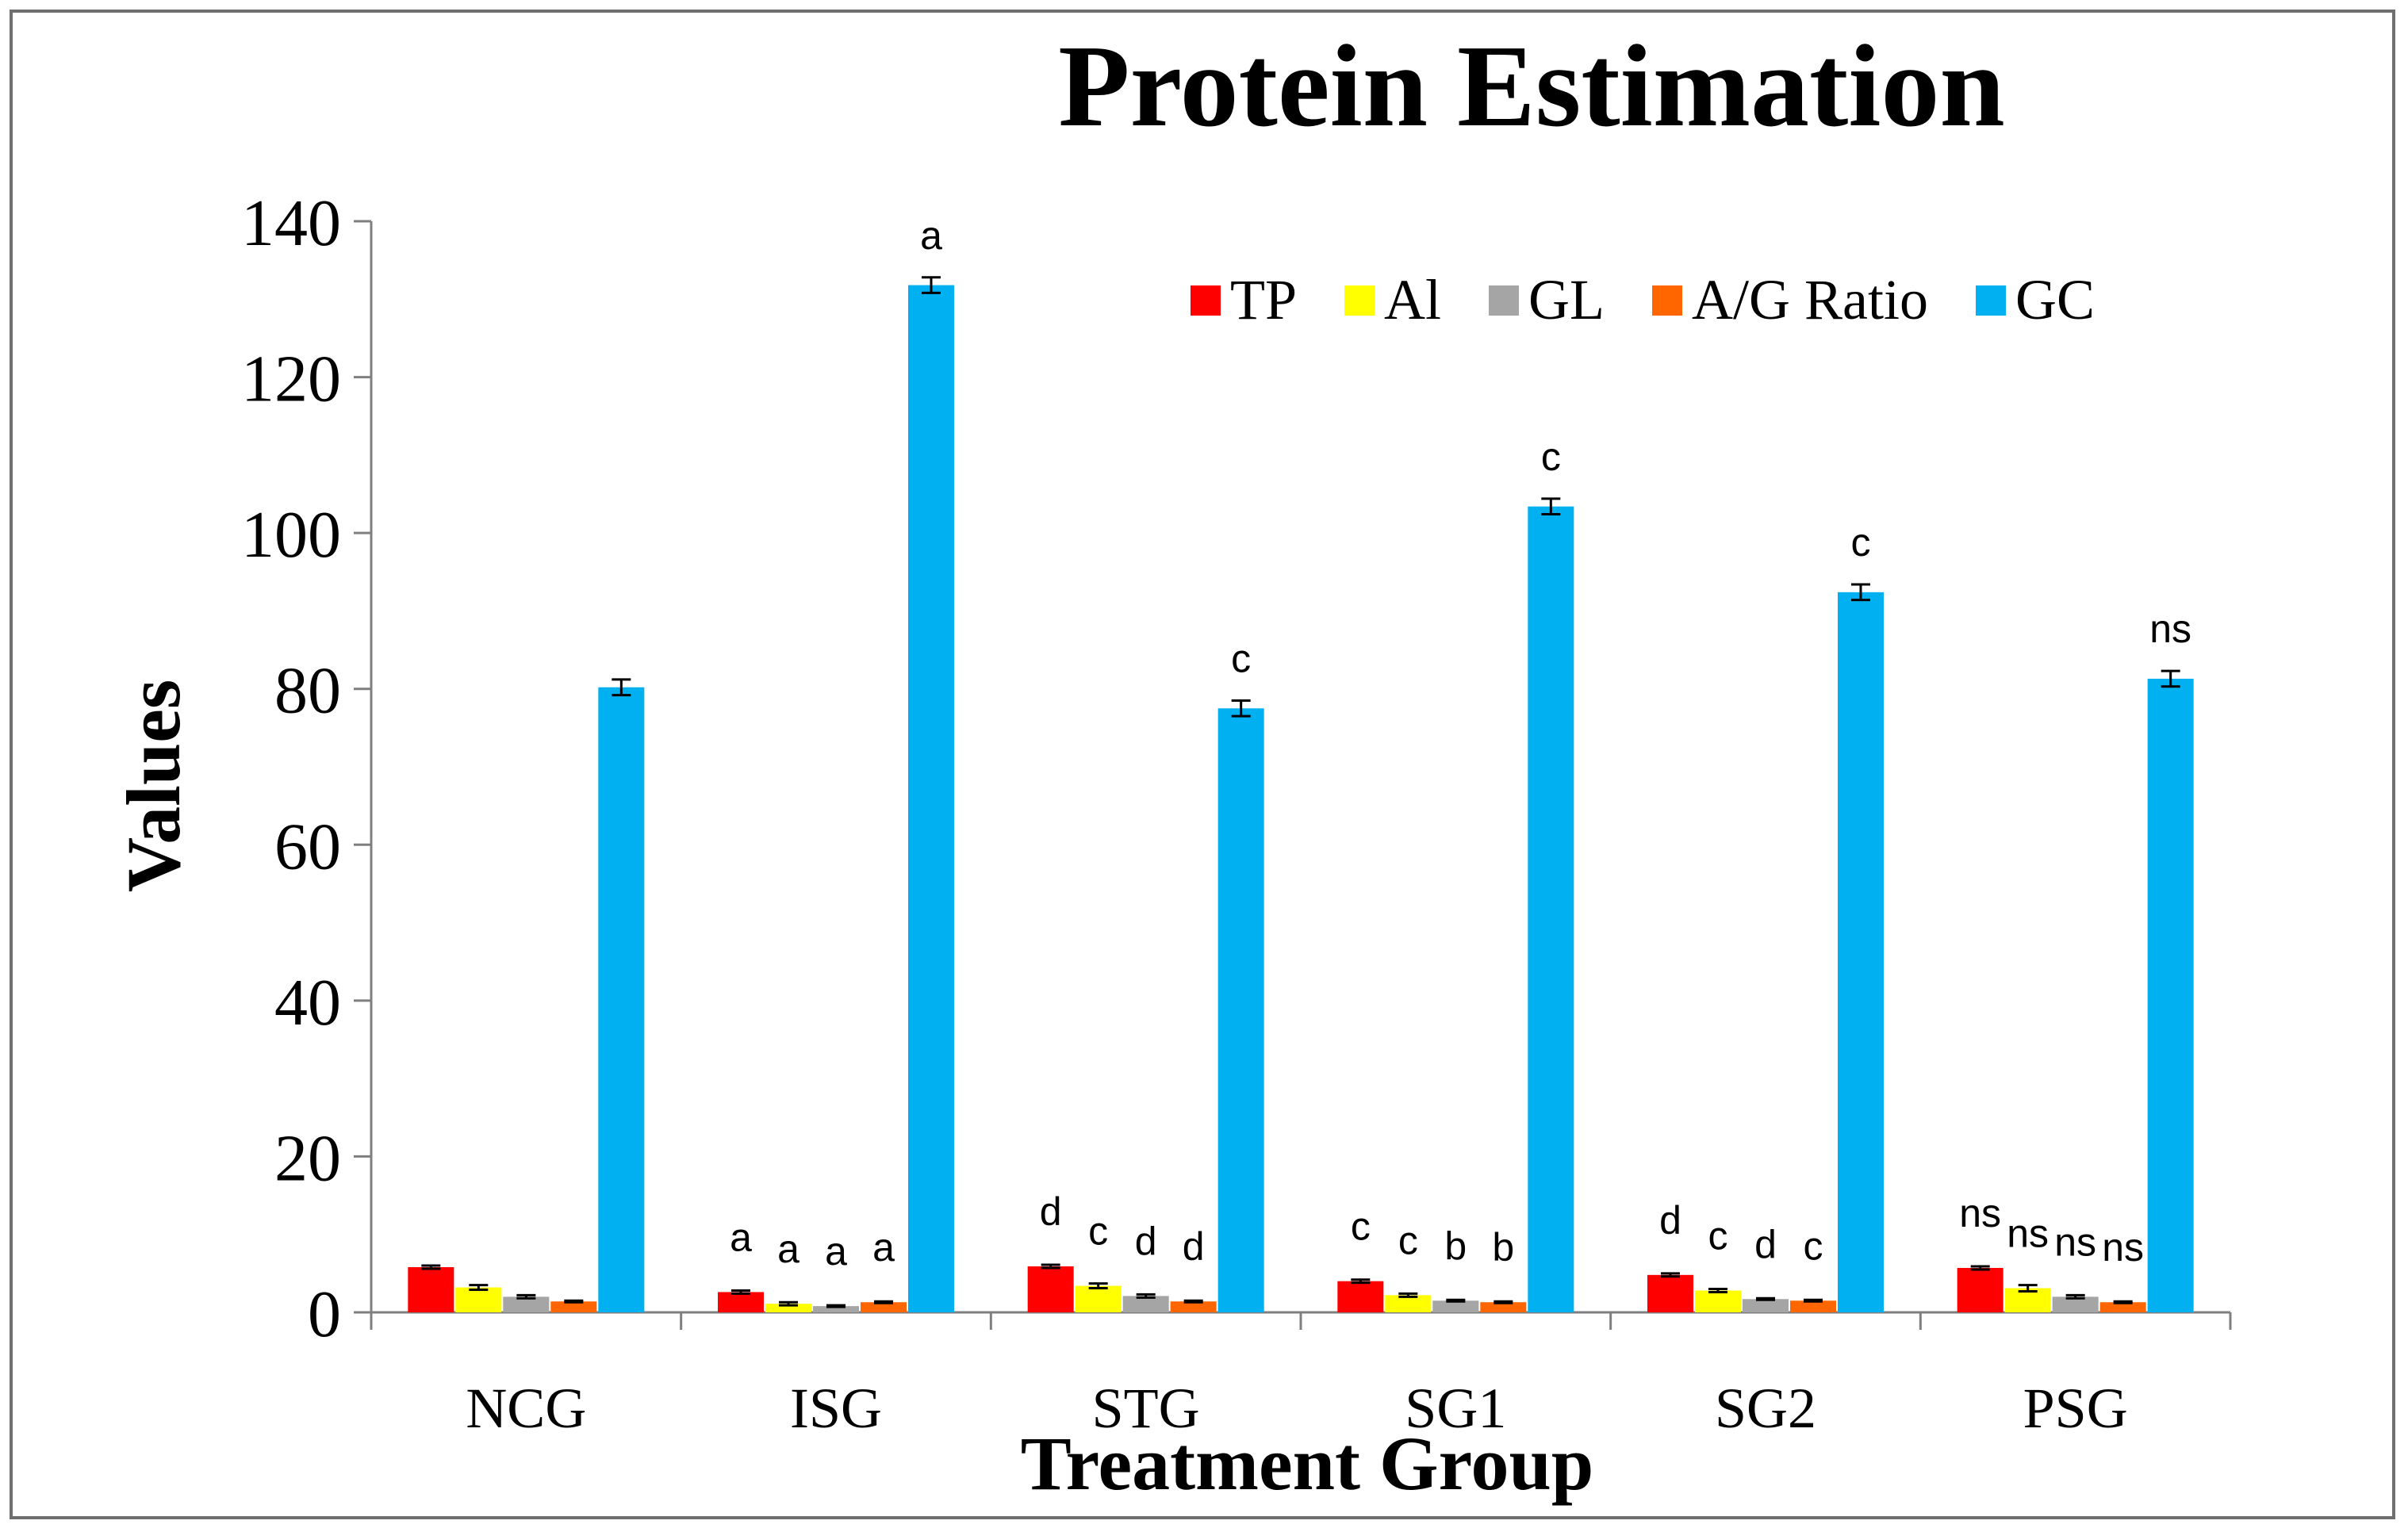  What do you see at coordinates (324, 1314) in the screenshot?
I see `y-tick-label: 0` at bounding box center [324, 1314].